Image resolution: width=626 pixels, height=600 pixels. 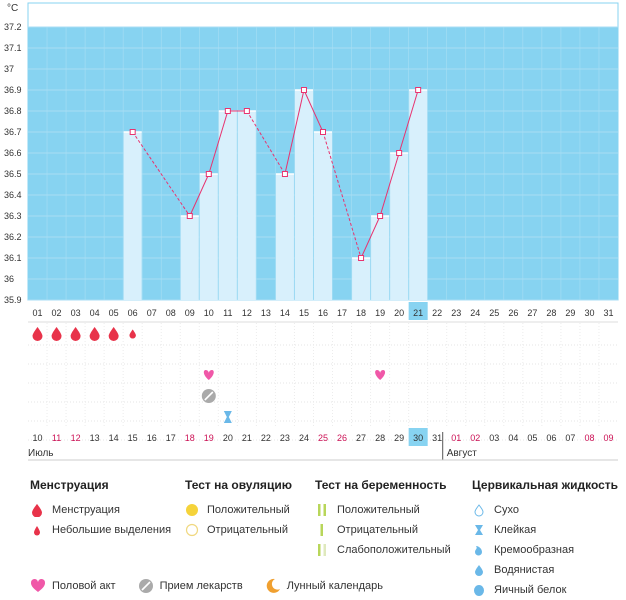 I want to click on day-label: 22, so click(x=437, y=313).